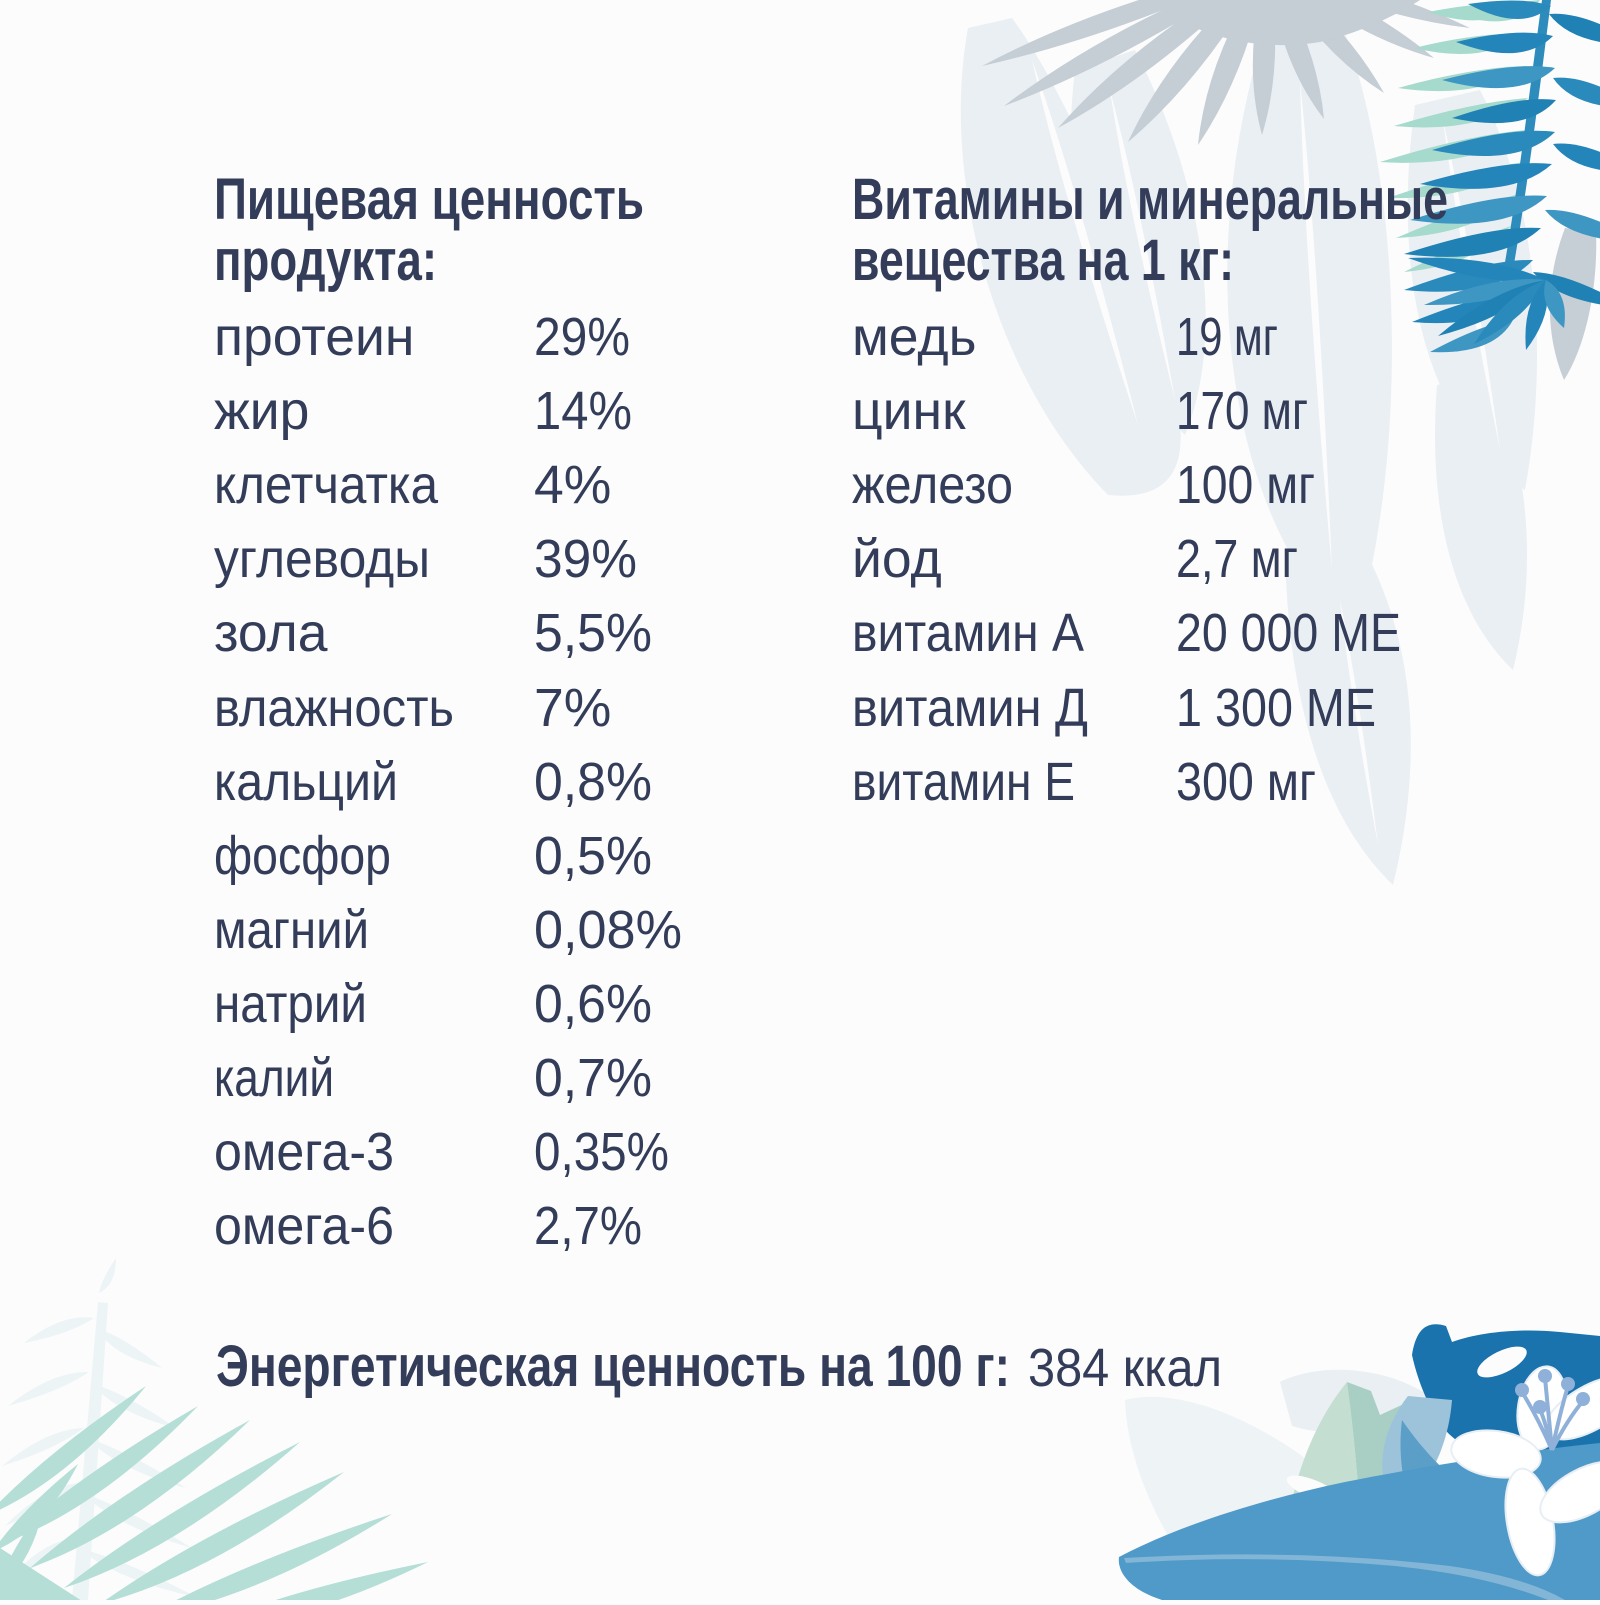  I want to click on svg-text: цинк, so click(909, 411).